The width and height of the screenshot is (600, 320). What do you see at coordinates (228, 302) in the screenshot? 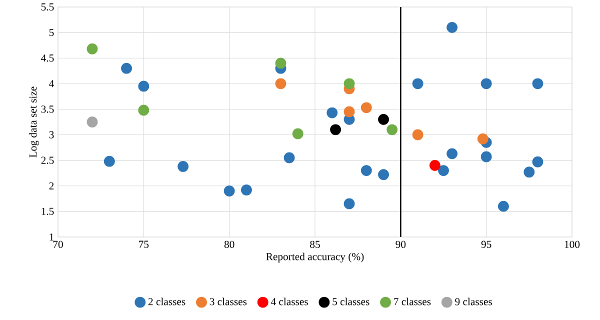
I see `legend-label: 3 classes` at bounding box center [228, 302].